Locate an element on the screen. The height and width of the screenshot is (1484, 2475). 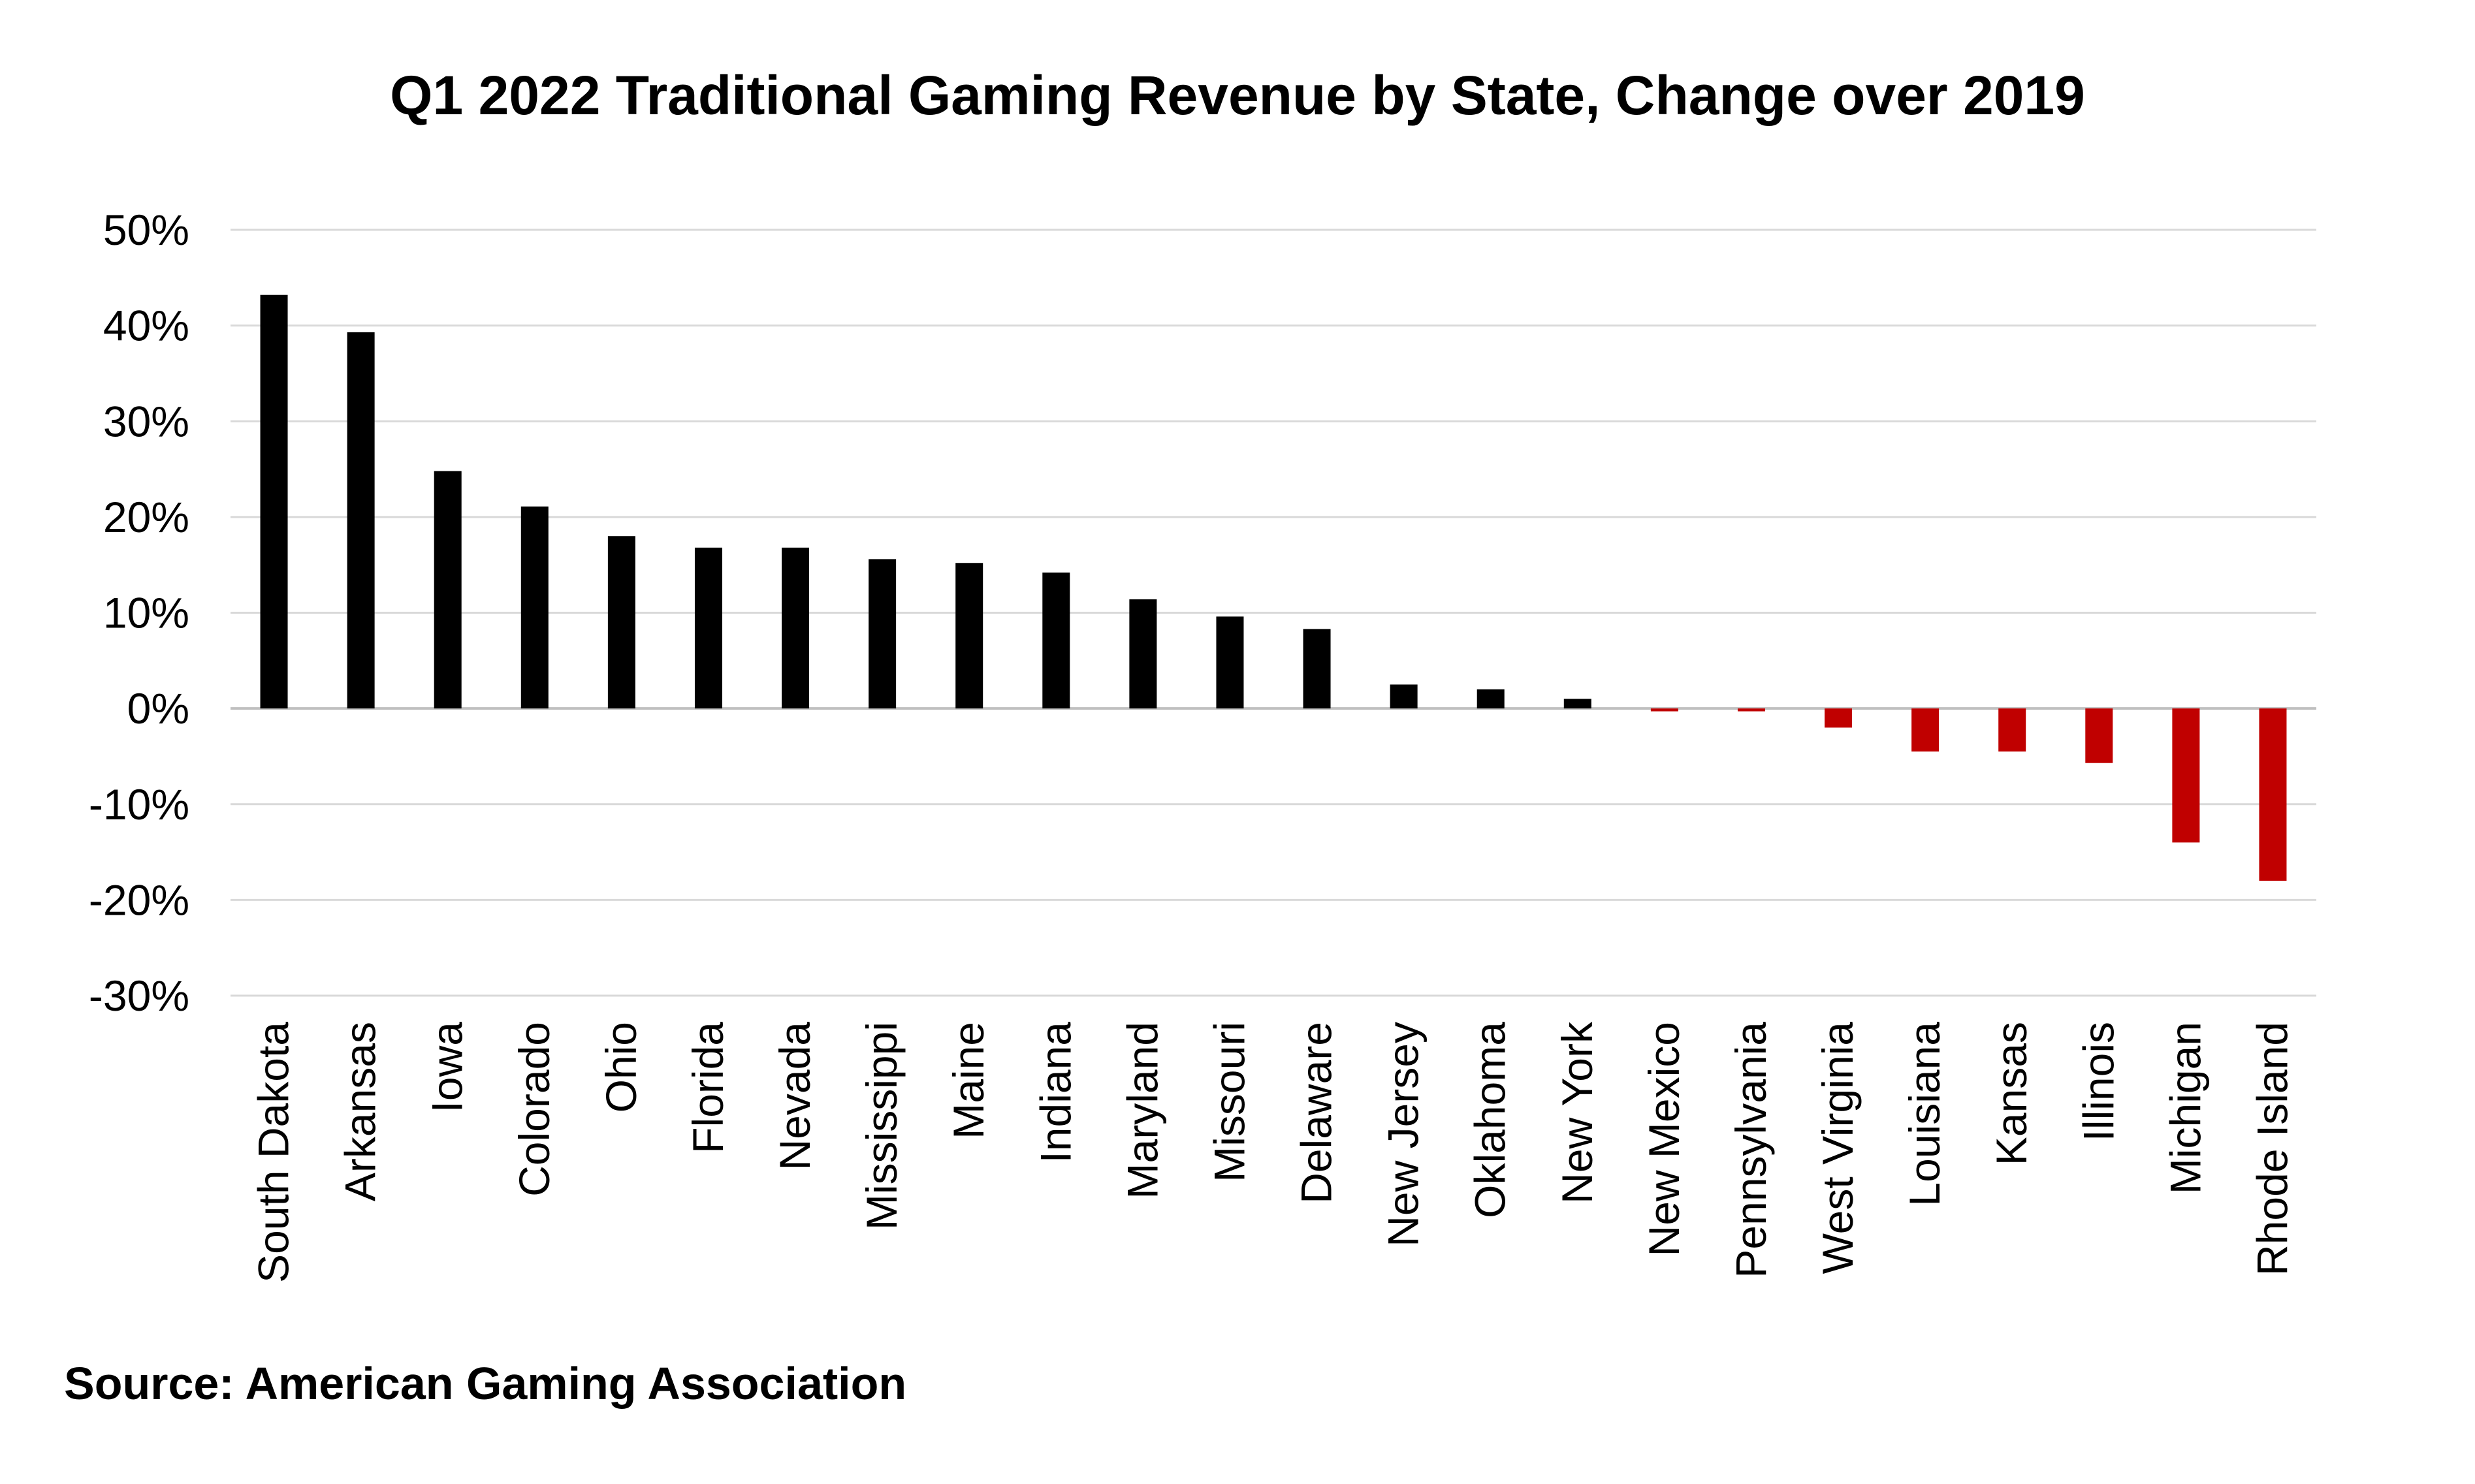
bar-indiana is located at coordinates (1056, 640).